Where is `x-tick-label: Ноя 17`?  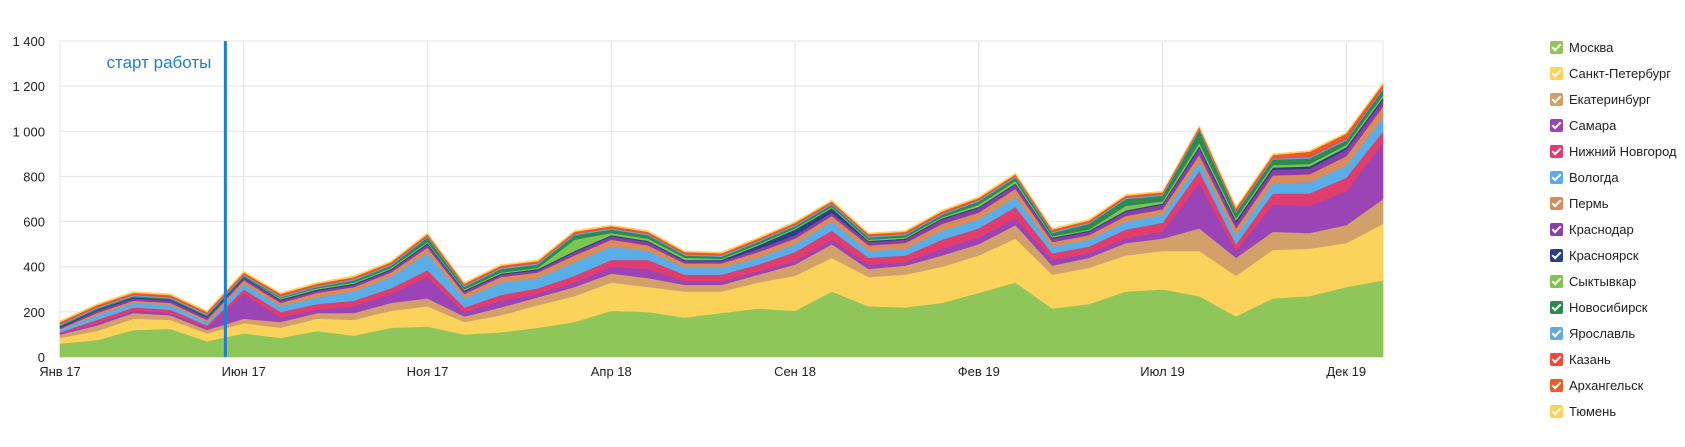
x-tick-label: Ноя 17 is located at coordinates (428, 371).